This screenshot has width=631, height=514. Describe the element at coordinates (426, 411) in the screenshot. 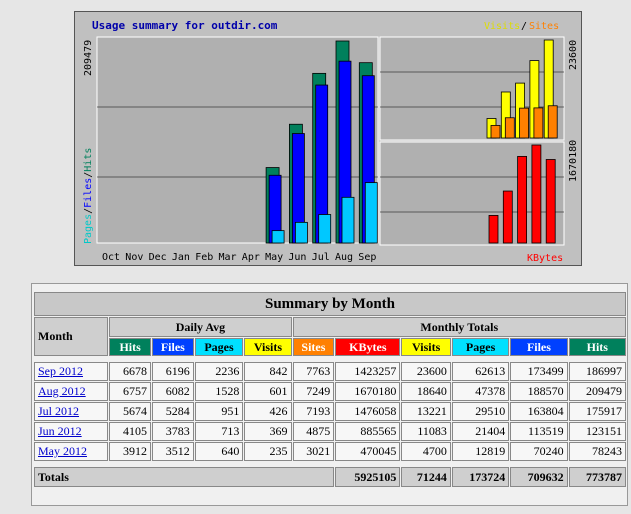

I see `cell-monthly-visits: 13221` at that location.